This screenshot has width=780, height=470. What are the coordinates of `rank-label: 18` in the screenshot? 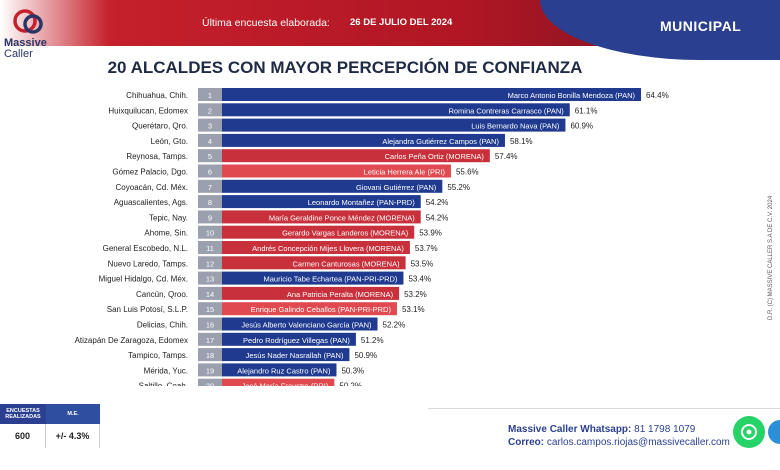 It's located at (210, 355).